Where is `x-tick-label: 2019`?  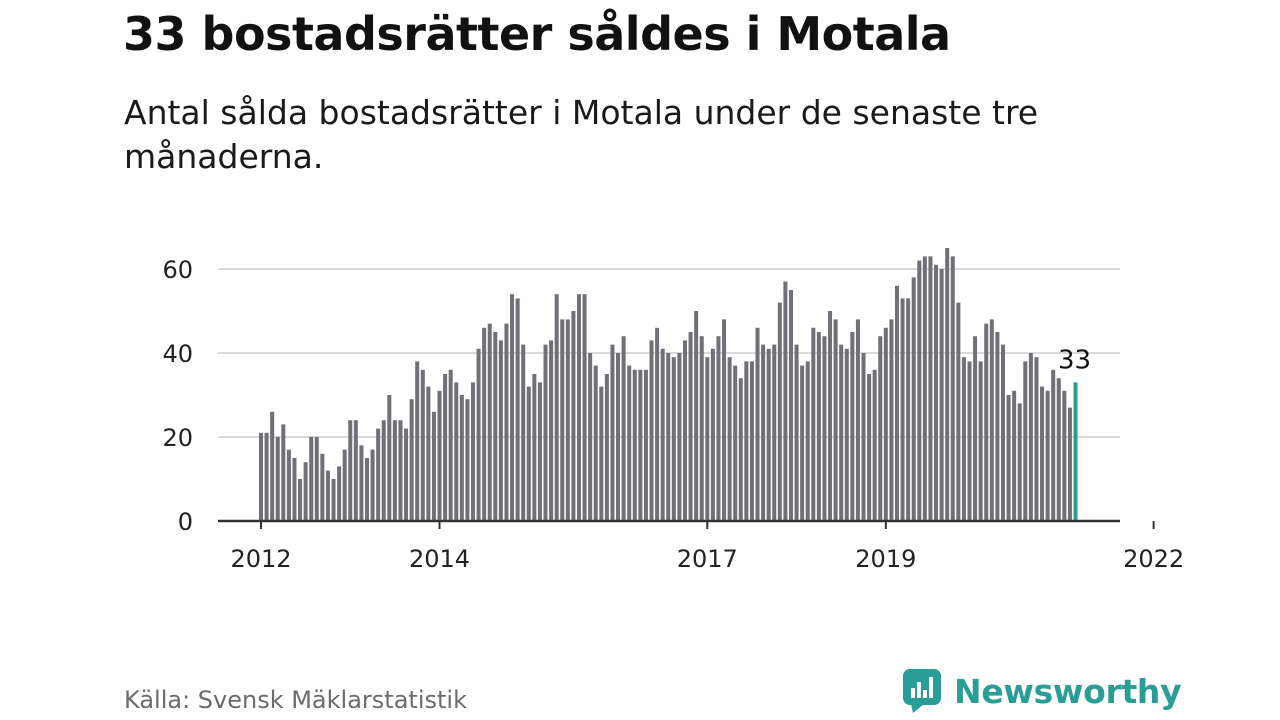 x-tick-label: 2019 is located at coordinates (885, 559).